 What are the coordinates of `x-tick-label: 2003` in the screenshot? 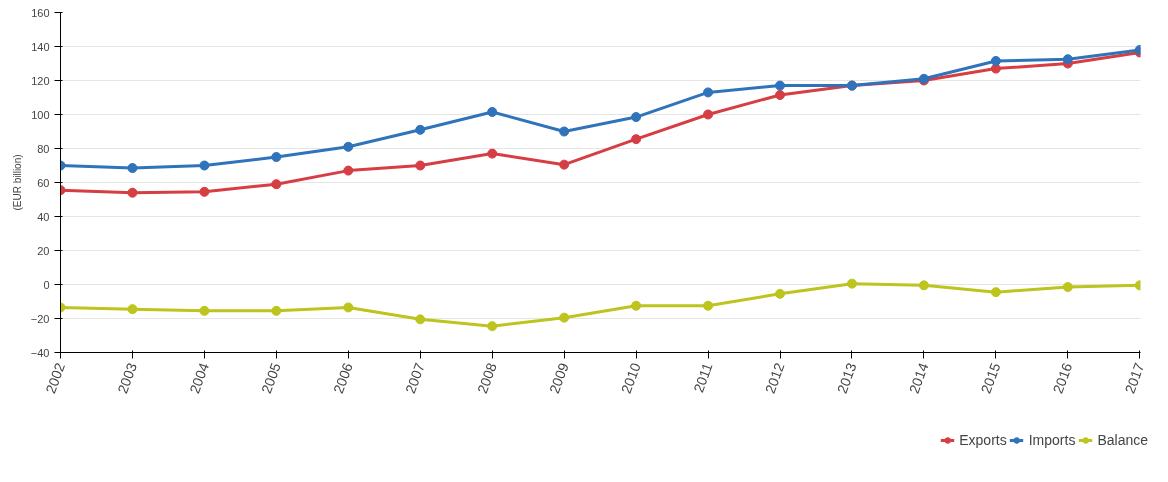 It's located at (127, 378).